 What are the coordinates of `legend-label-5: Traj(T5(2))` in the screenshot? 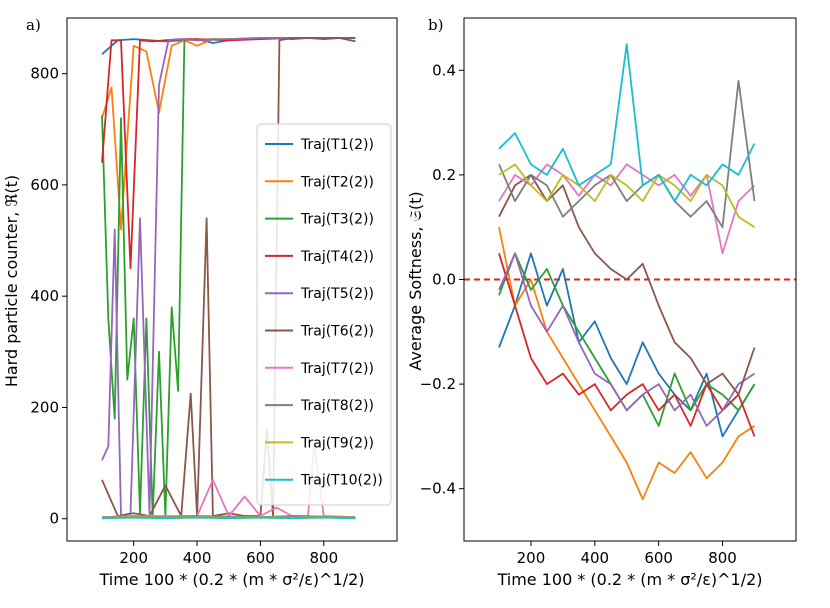 It's located at (337, 294).